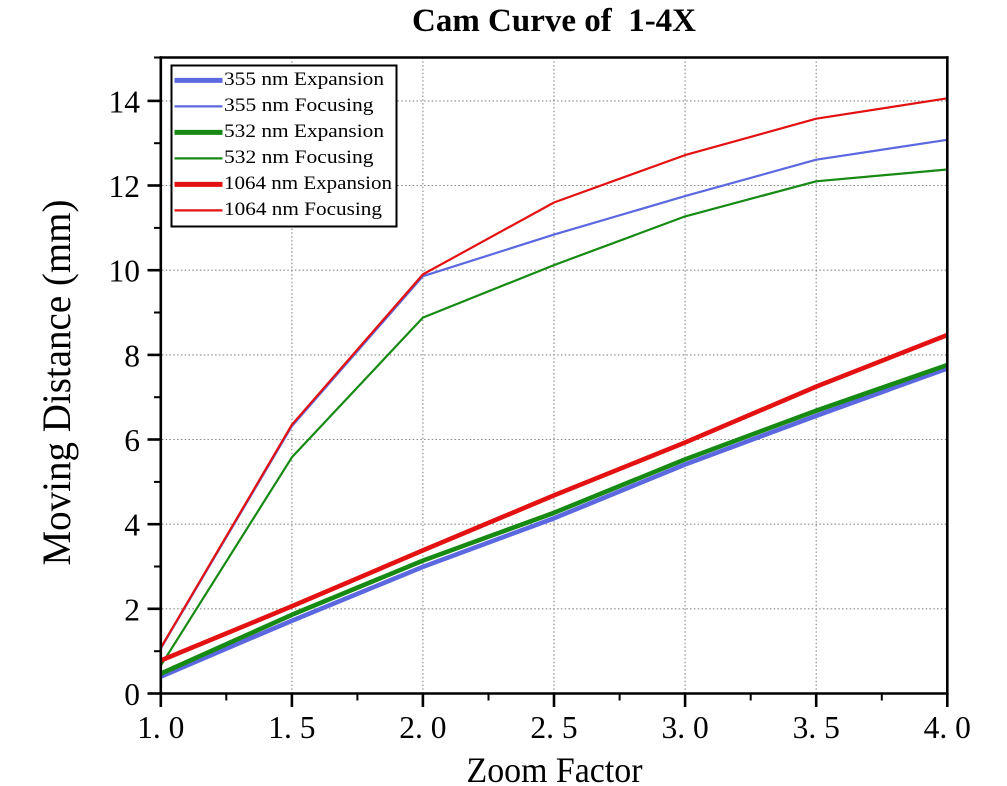  What do you see at coordinates (555, 768) in the screenshot?
I see `svg-text: Zoom Factor` at bounding box center [555, 768].